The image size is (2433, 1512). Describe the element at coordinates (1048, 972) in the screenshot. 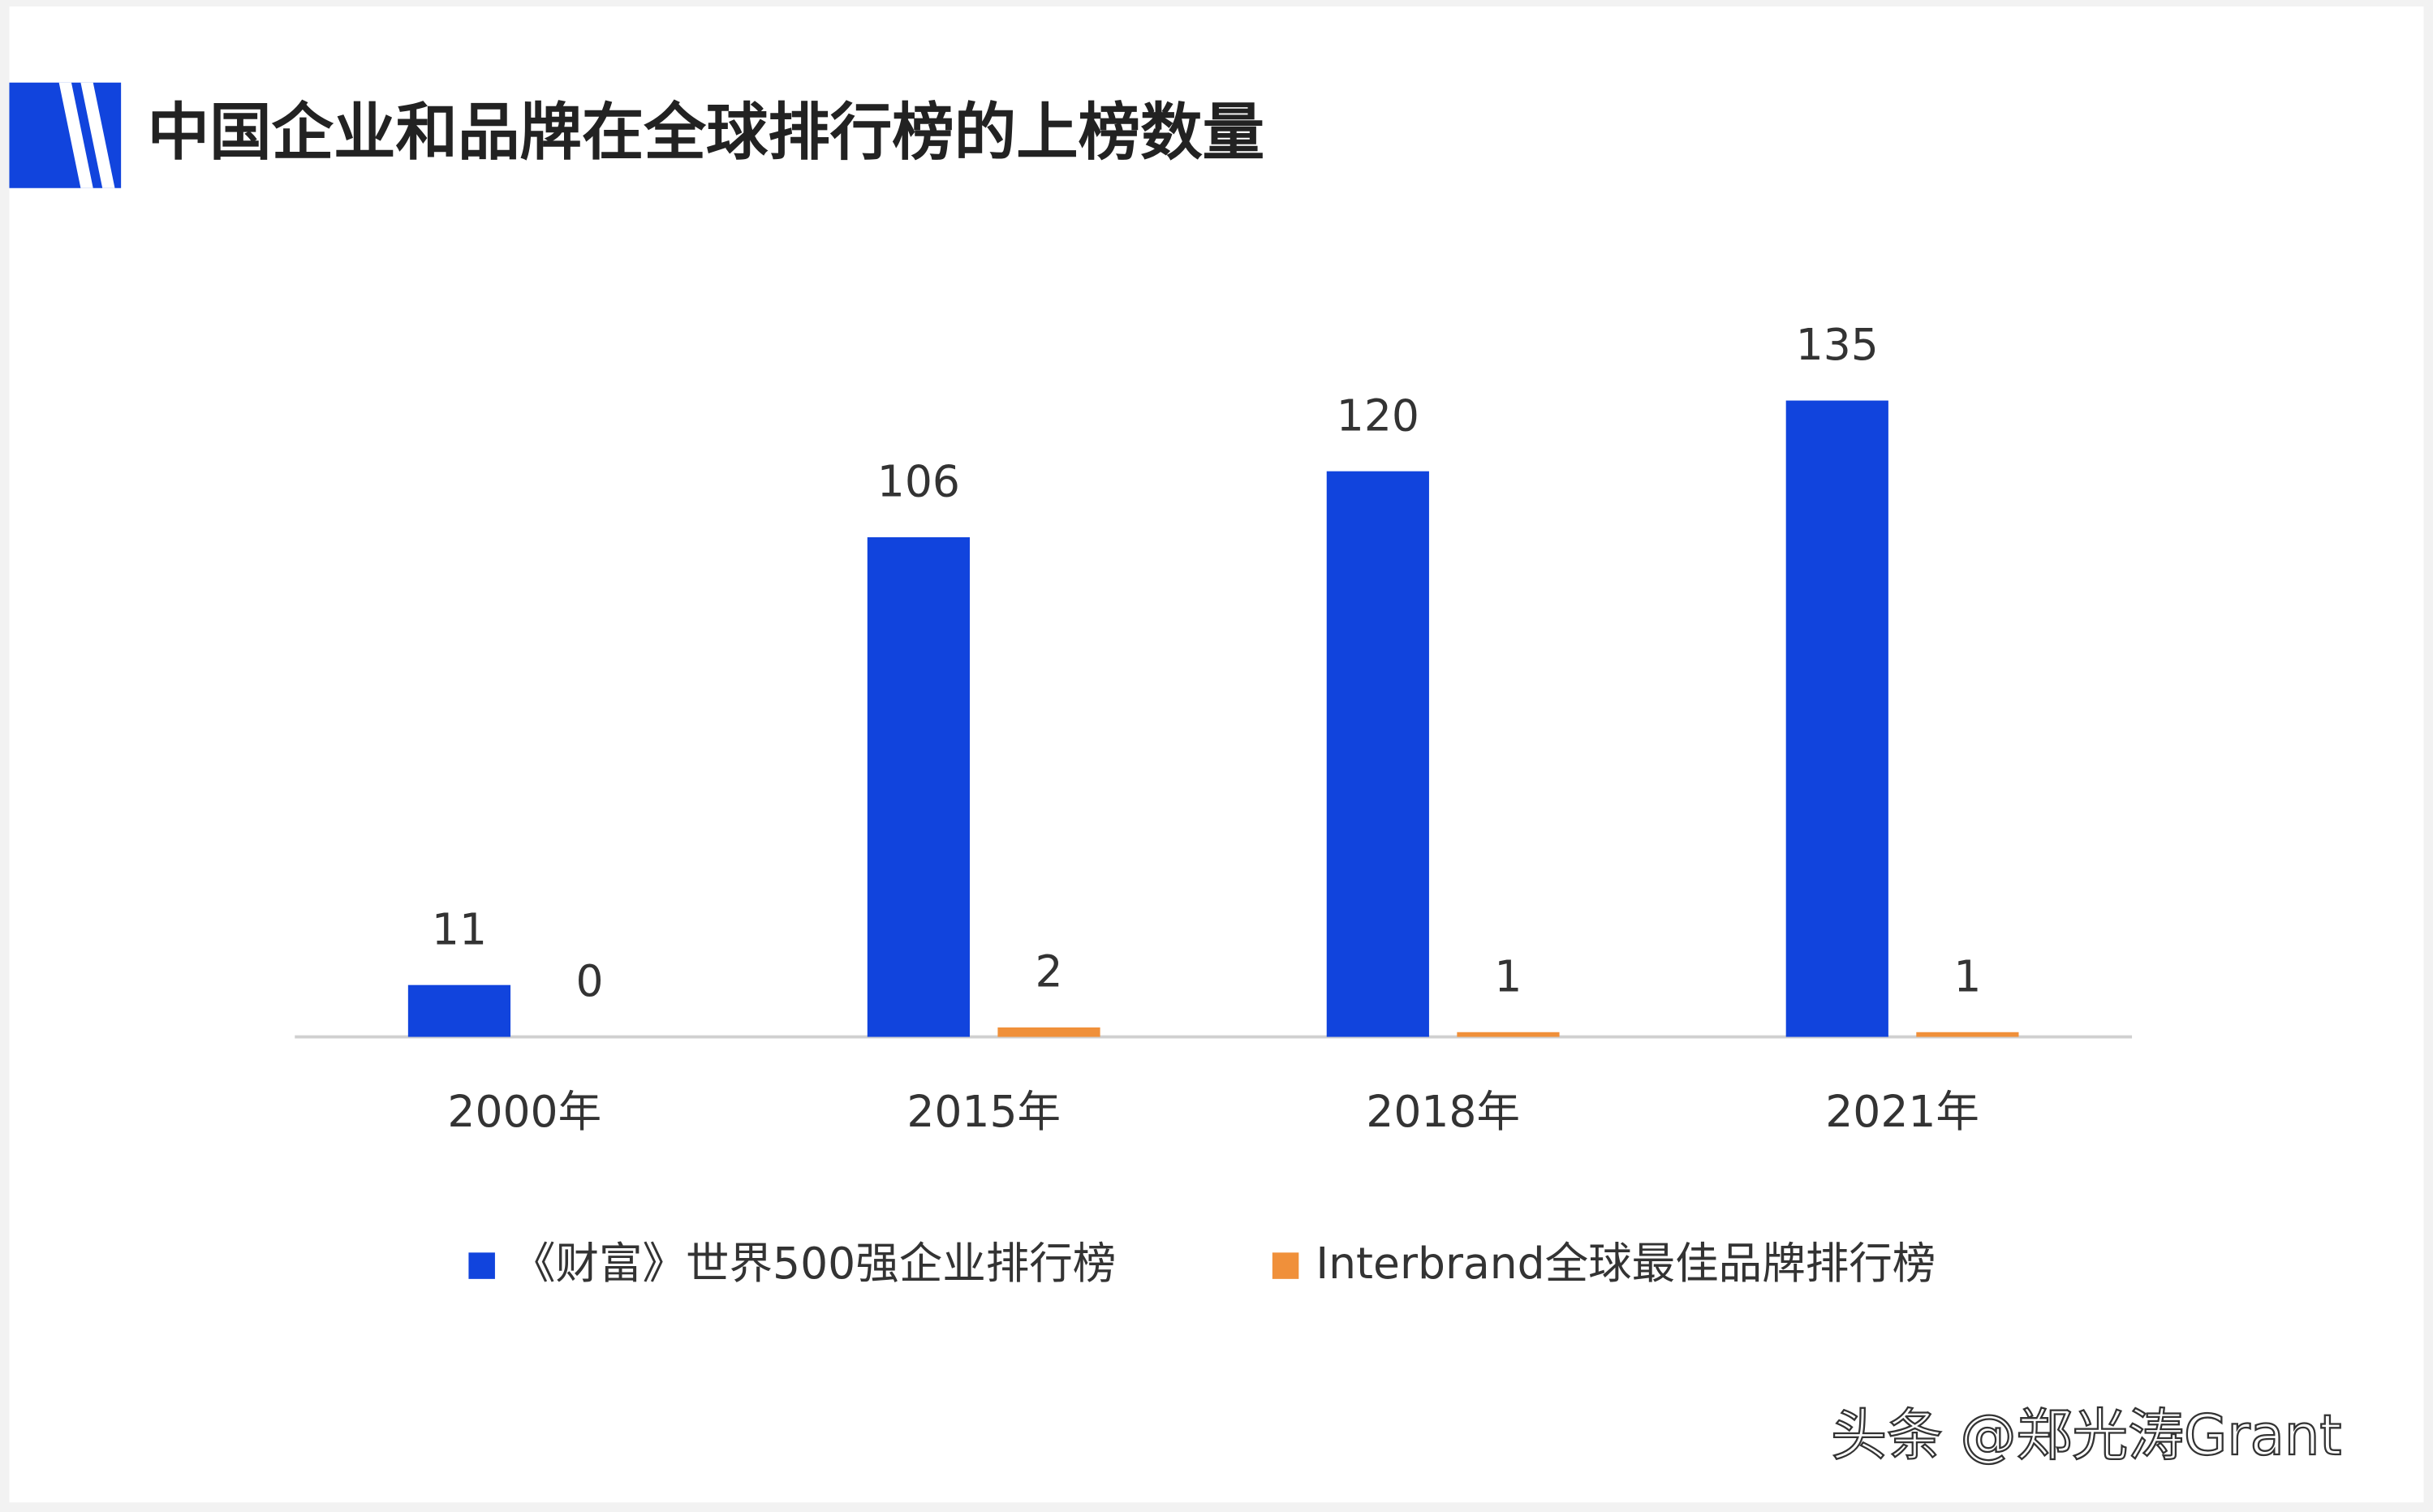

I see `value-label: 2` at that location.